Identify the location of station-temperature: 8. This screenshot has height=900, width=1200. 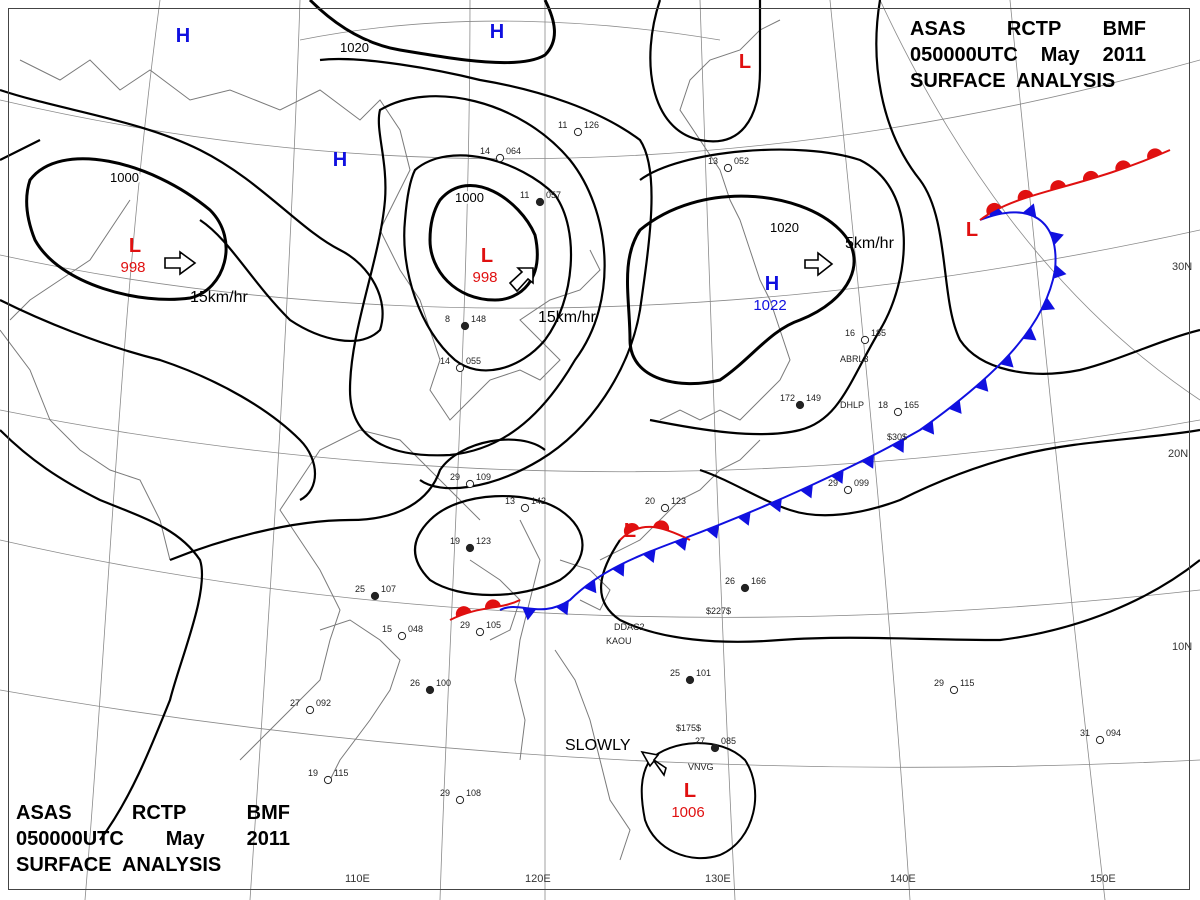
(447, 319).